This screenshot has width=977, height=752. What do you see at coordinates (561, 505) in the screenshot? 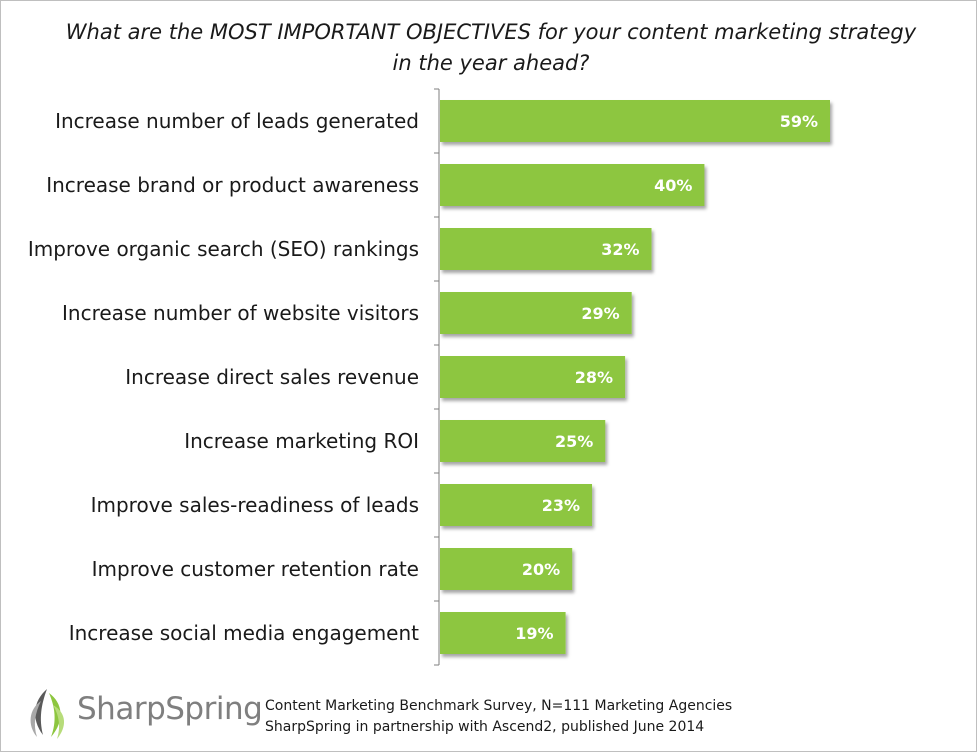
I see `bar-value-label: 23%` at bounding box center [561, 505].